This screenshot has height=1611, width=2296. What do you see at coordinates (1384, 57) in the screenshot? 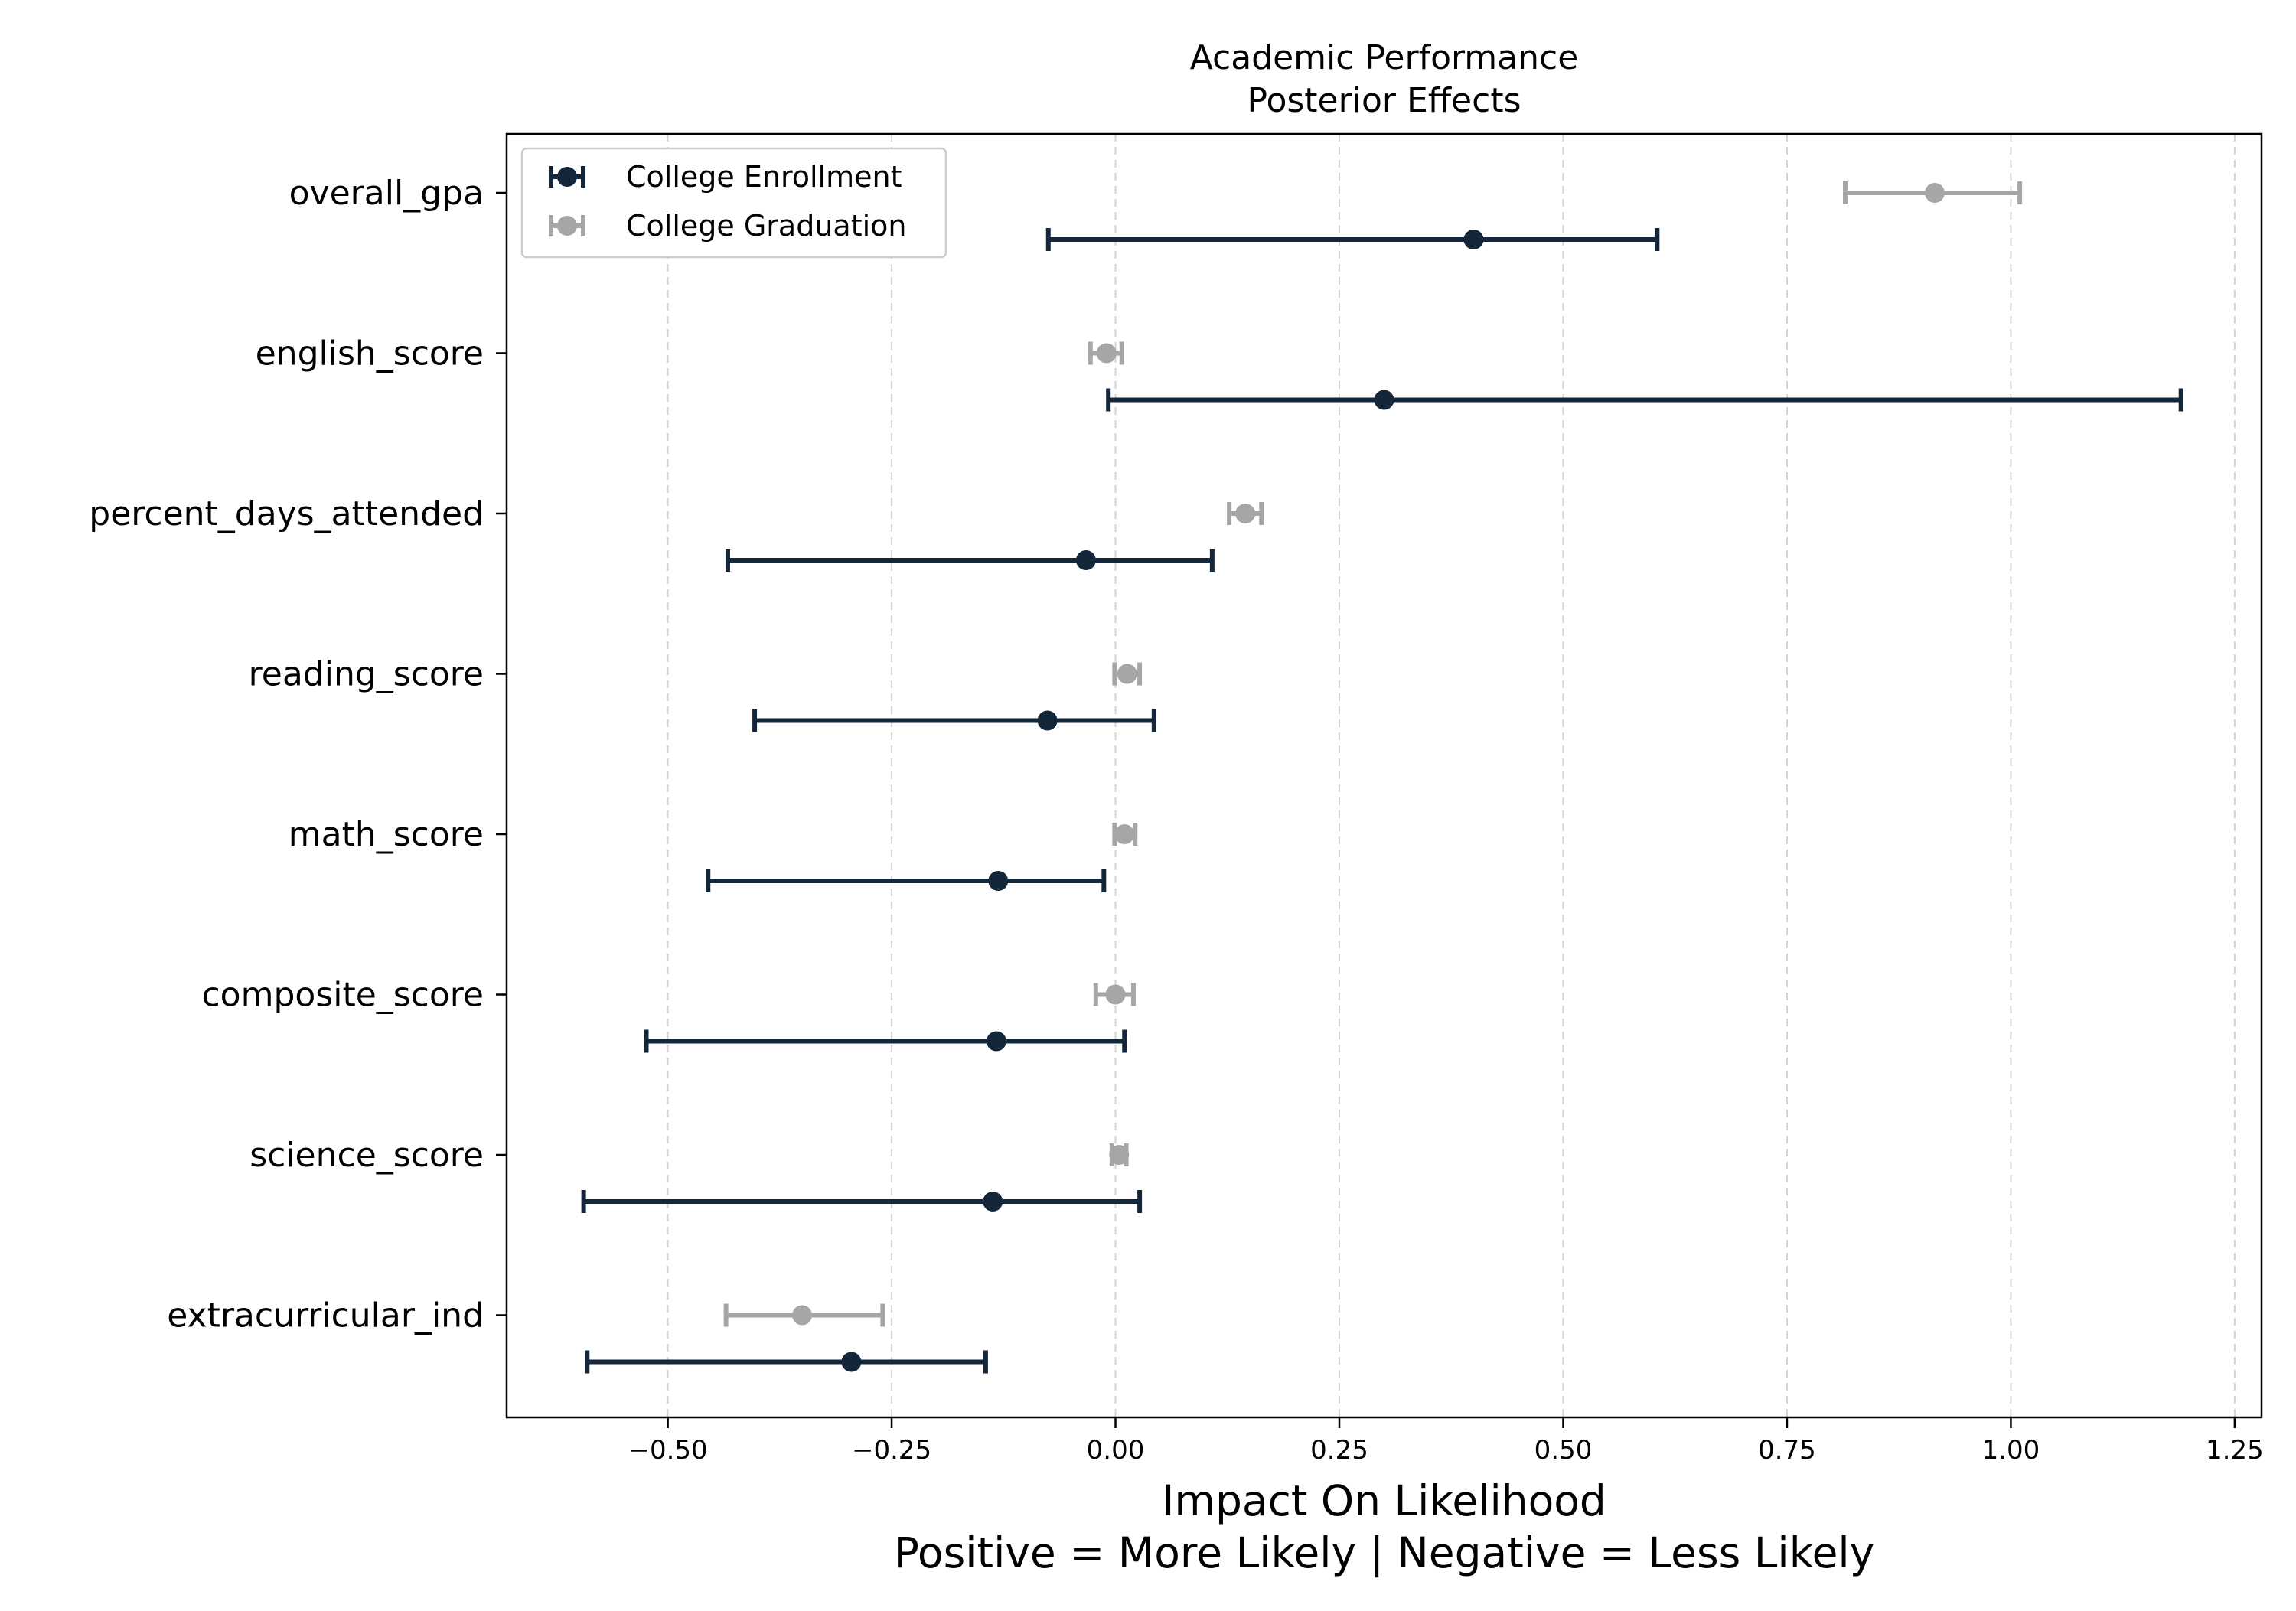
I see `title-line: Academic Performance` at bounding box center [1384, 57].